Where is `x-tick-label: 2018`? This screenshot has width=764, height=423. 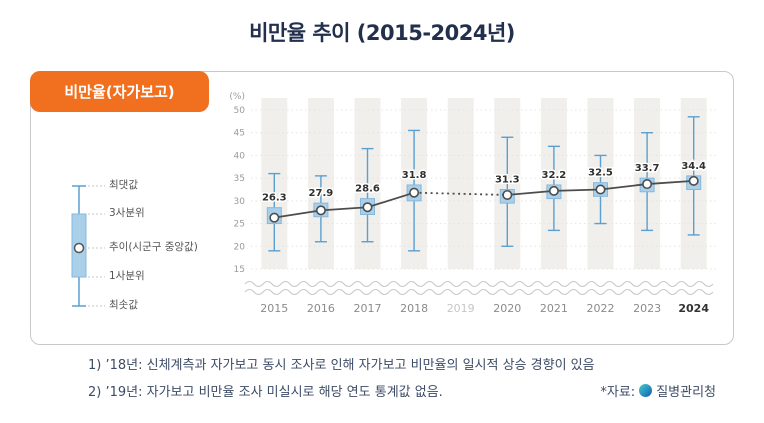
x-tick-label: 2018 is located at coordinates (414, 308).